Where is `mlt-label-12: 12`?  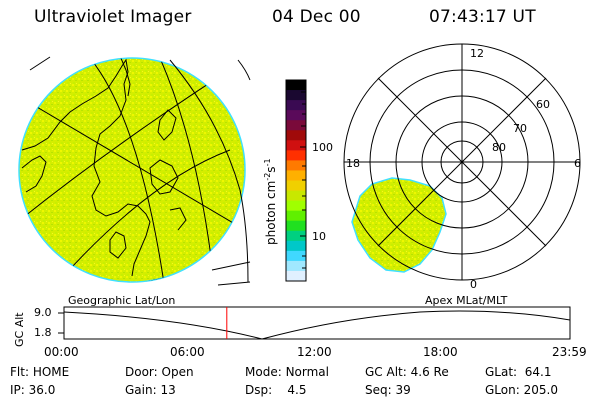
mlt-label-12: 12 is located at coordinates (477, 53).